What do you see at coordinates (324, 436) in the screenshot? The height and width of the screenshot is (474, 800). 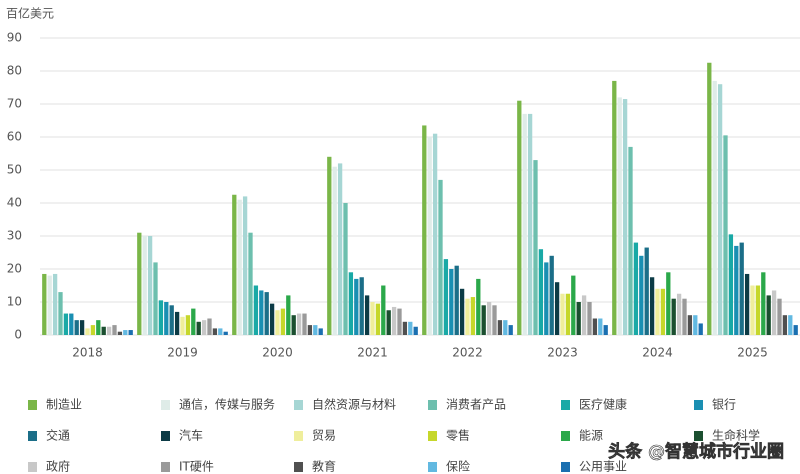 I see `legend-label: 贸易` at bounding box center [324, 436].